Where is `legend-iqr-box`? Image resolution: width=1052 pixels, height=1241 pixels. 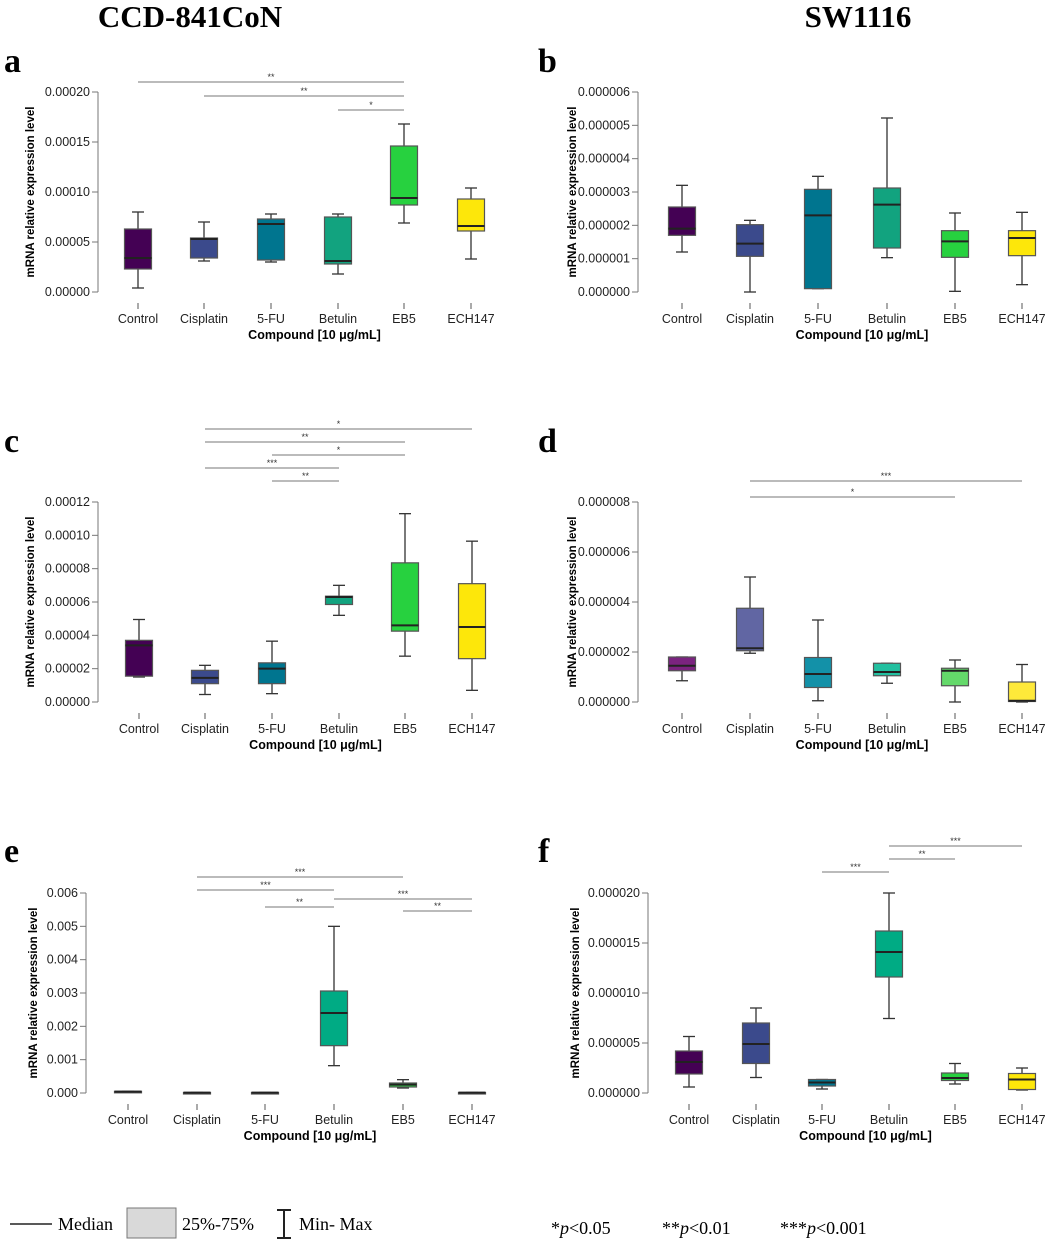 legend-iqr-box is located at coordinates (151, 1223).